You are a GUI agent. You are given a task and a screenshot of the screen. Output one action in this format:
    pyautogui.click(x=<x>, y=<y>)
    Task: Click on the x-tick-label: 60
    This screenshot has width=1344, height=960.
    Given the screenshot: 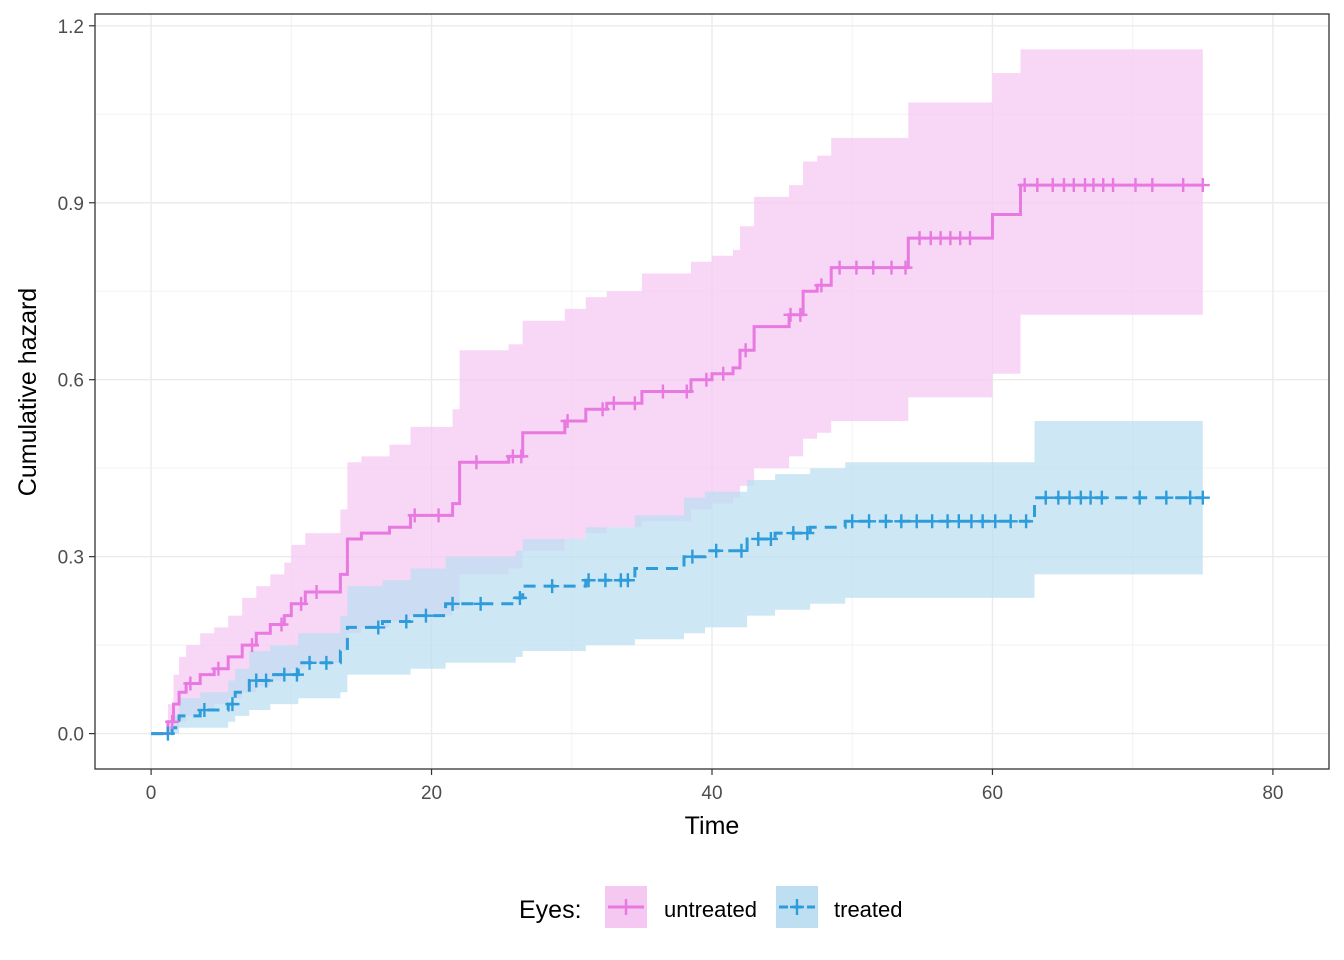 What is the action you would take?
    pyautogui.click(x=992, y=793)
    